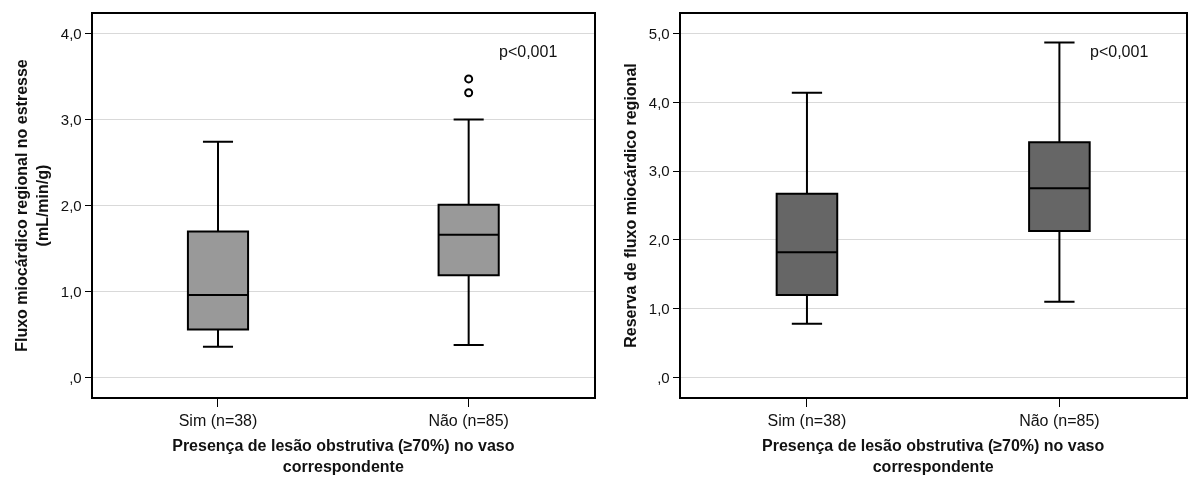  I want to click on y-axis-title: Reserva de fluxo miocárdico regional, so click(631, 205).